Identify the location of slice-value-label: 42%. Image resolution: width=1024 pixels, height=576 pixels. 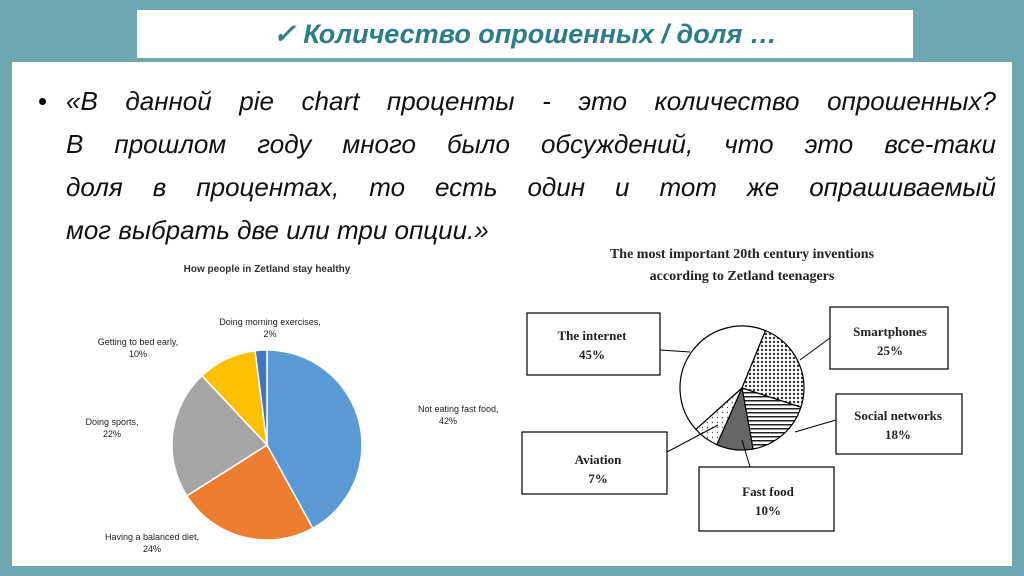
(448, 421).